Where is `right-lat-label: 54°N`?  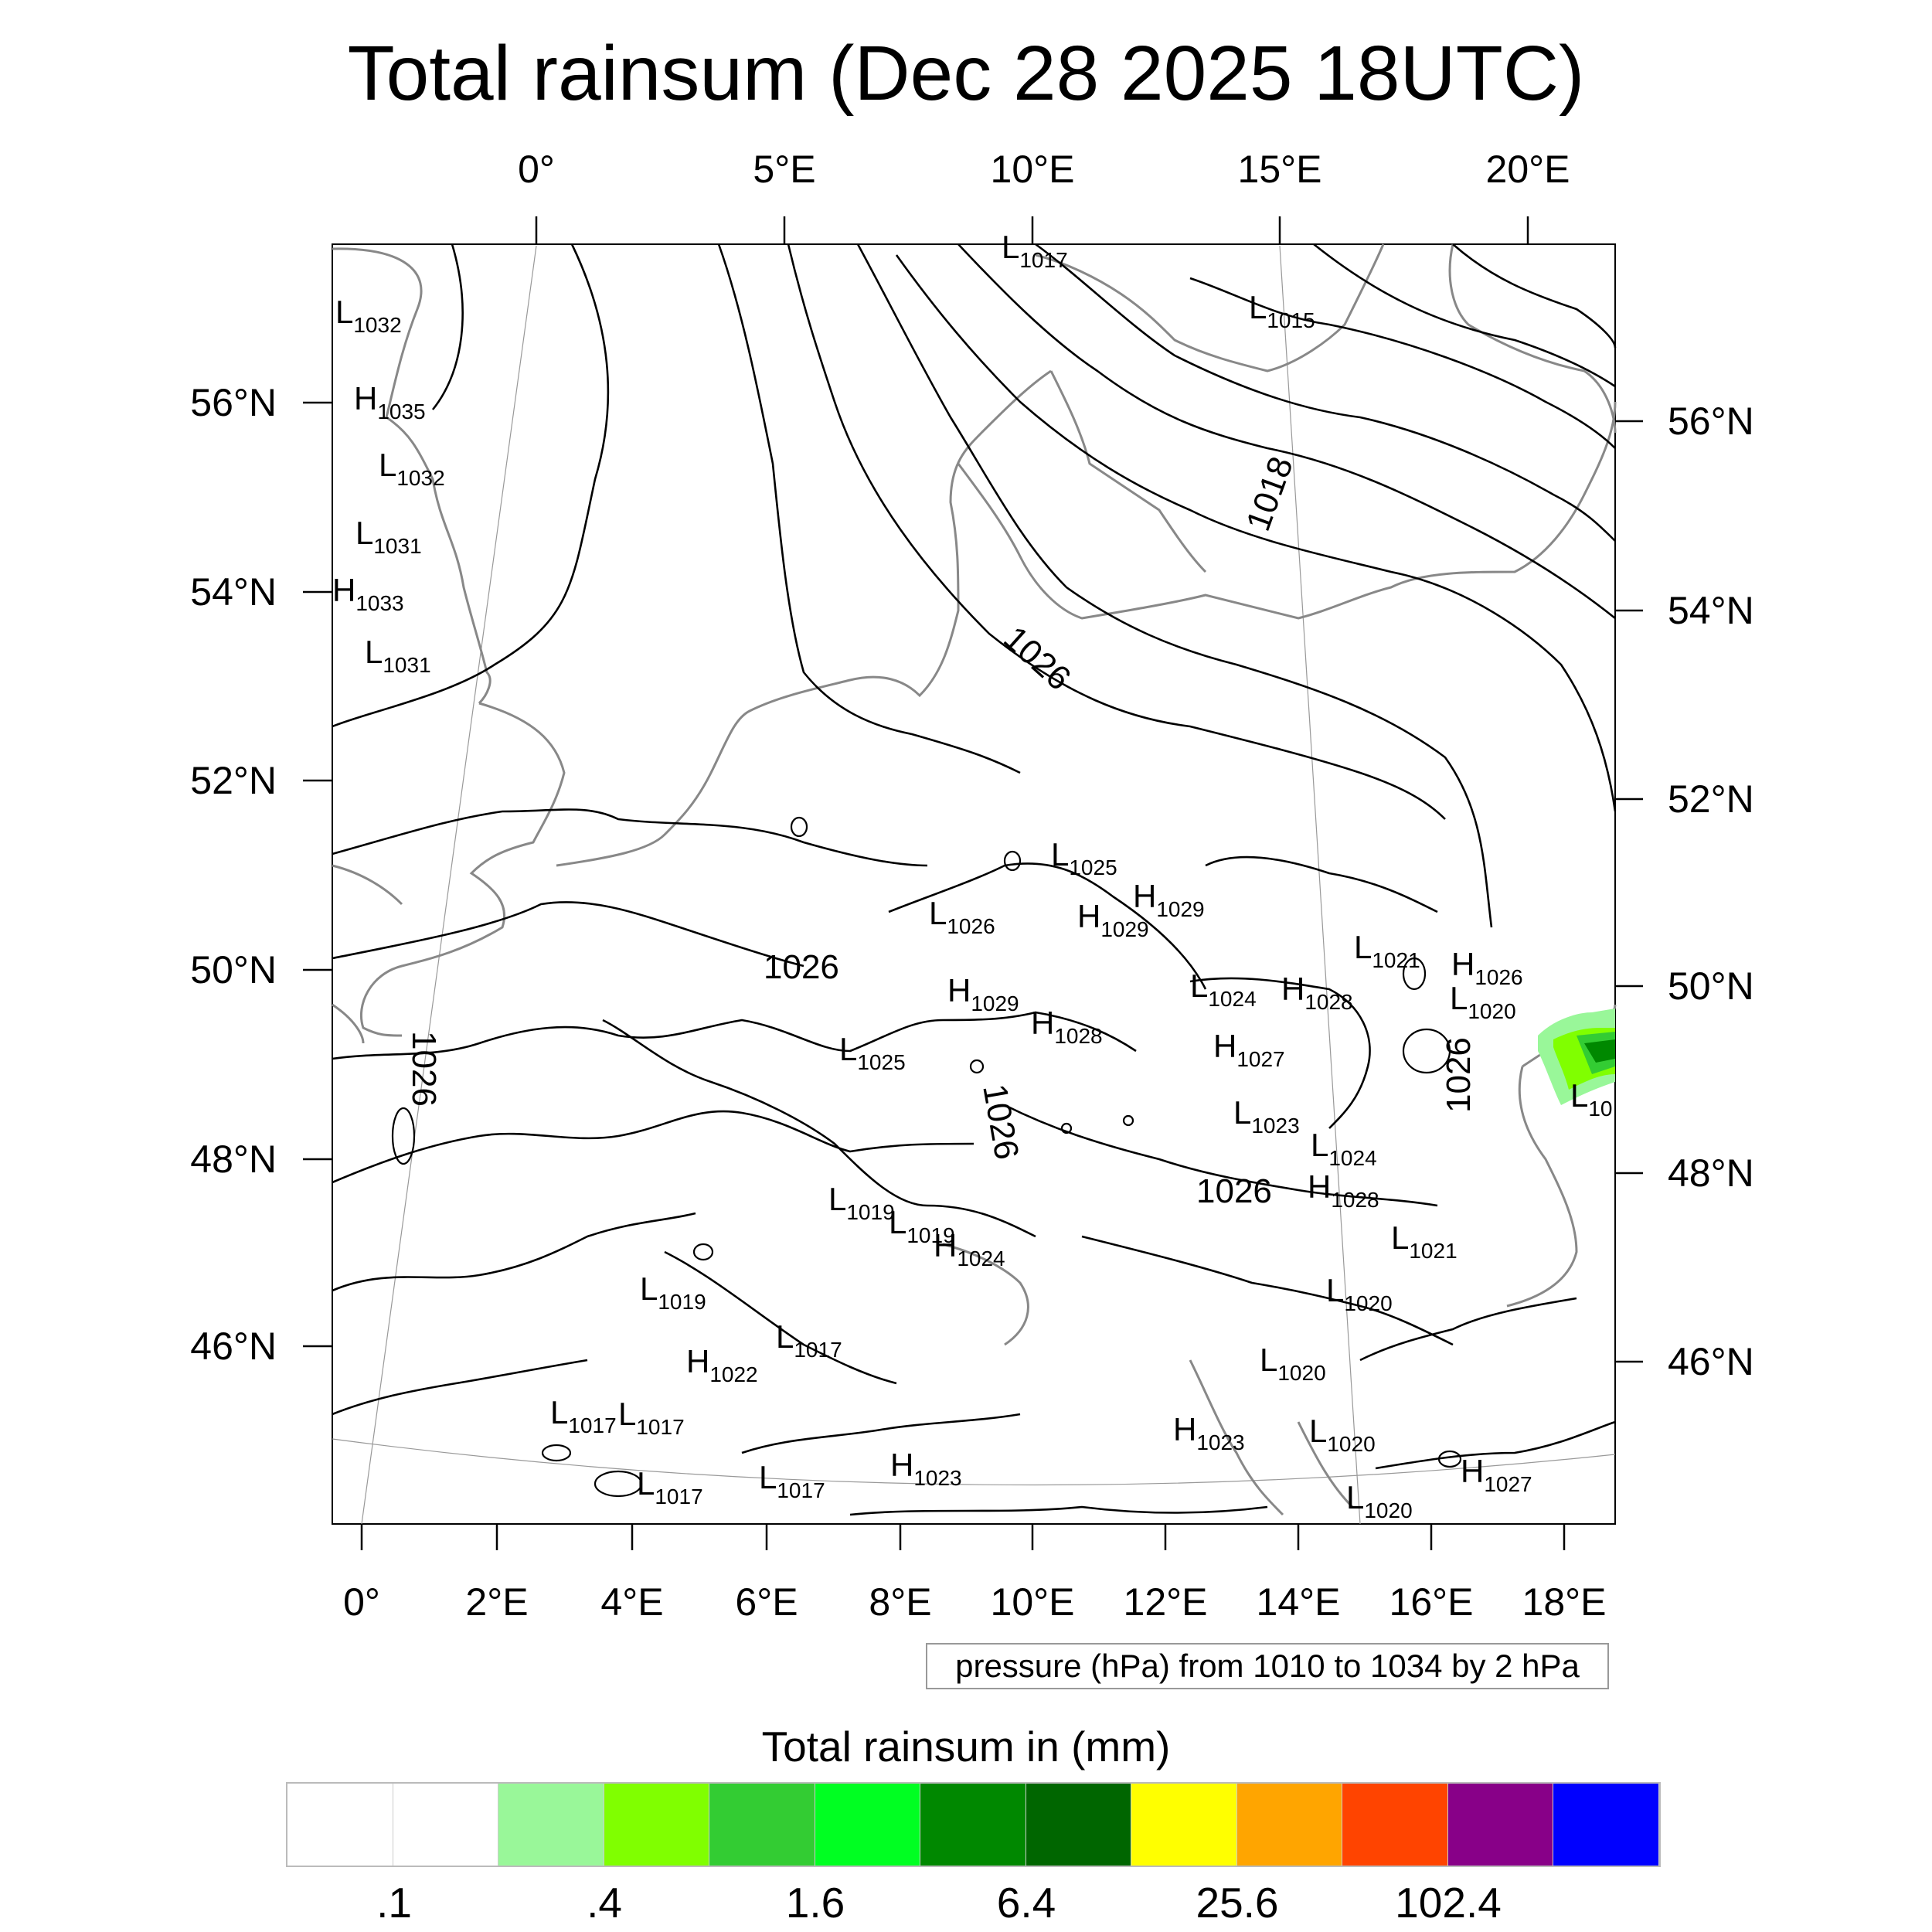
right-lat-label: 54°N is located at coordinates (1711, 610).